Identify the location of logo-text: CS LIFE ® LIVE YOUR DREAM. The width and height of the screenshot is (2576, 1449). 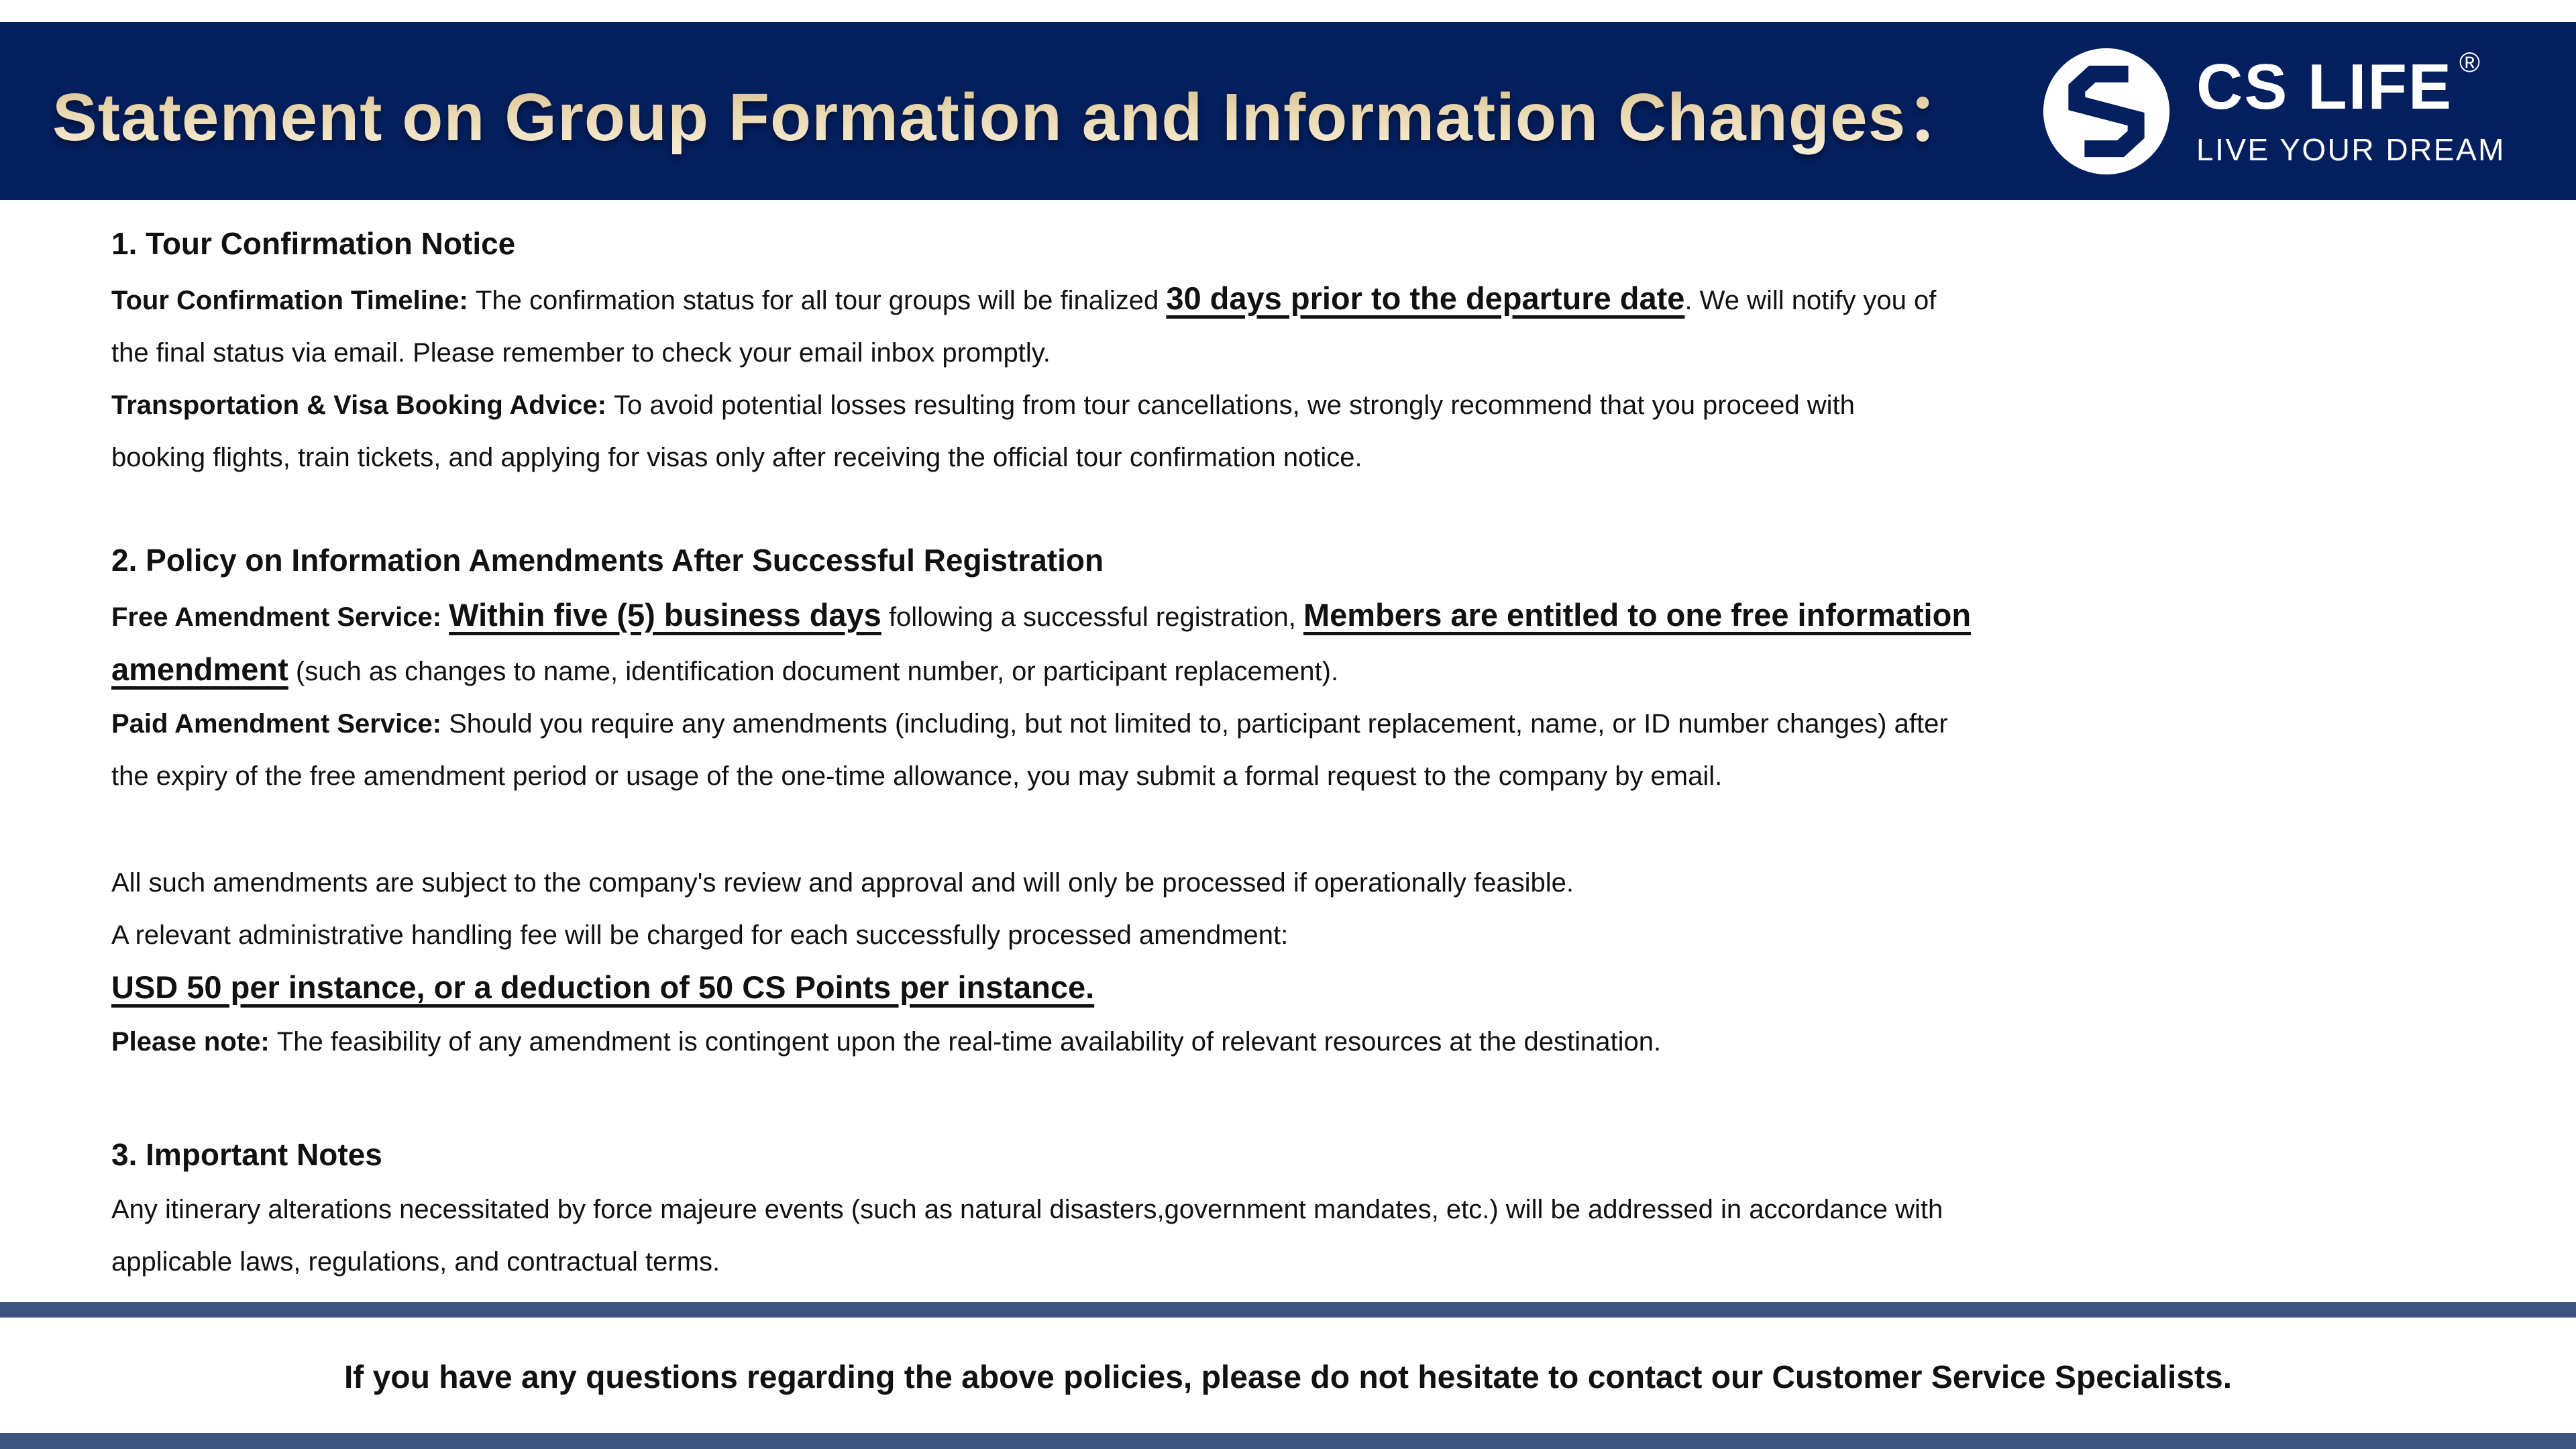
(2351, 108).